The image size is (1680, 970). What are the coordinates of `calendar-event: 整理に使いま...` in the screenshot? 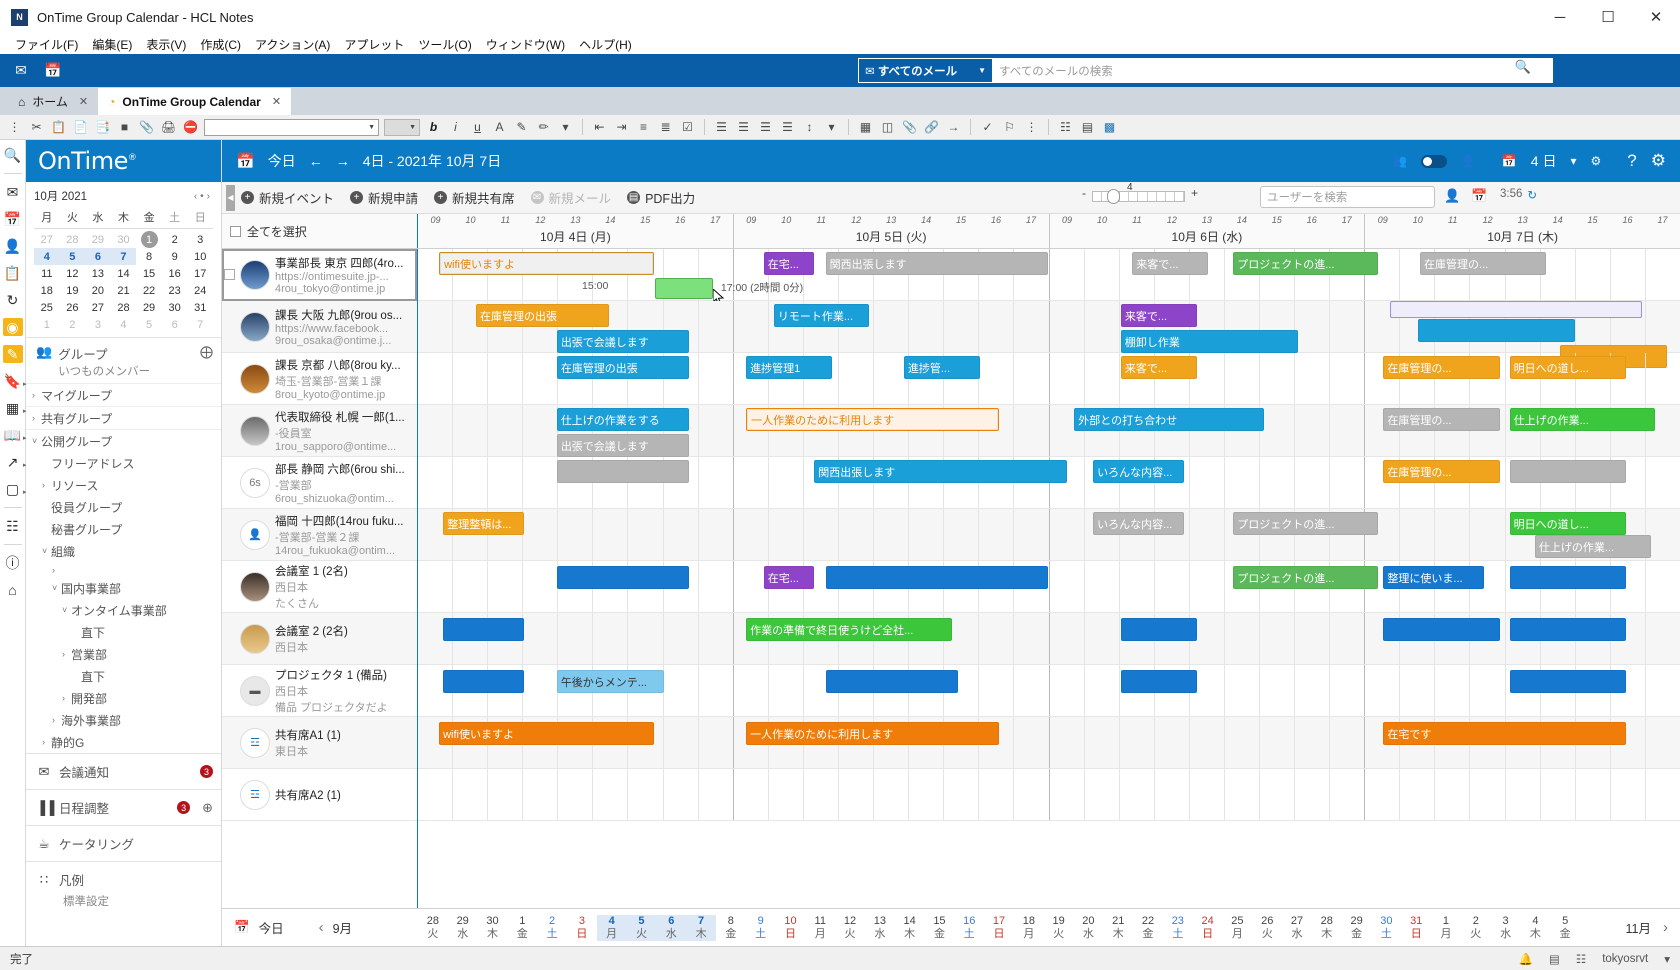 It's located at (1434, 577).